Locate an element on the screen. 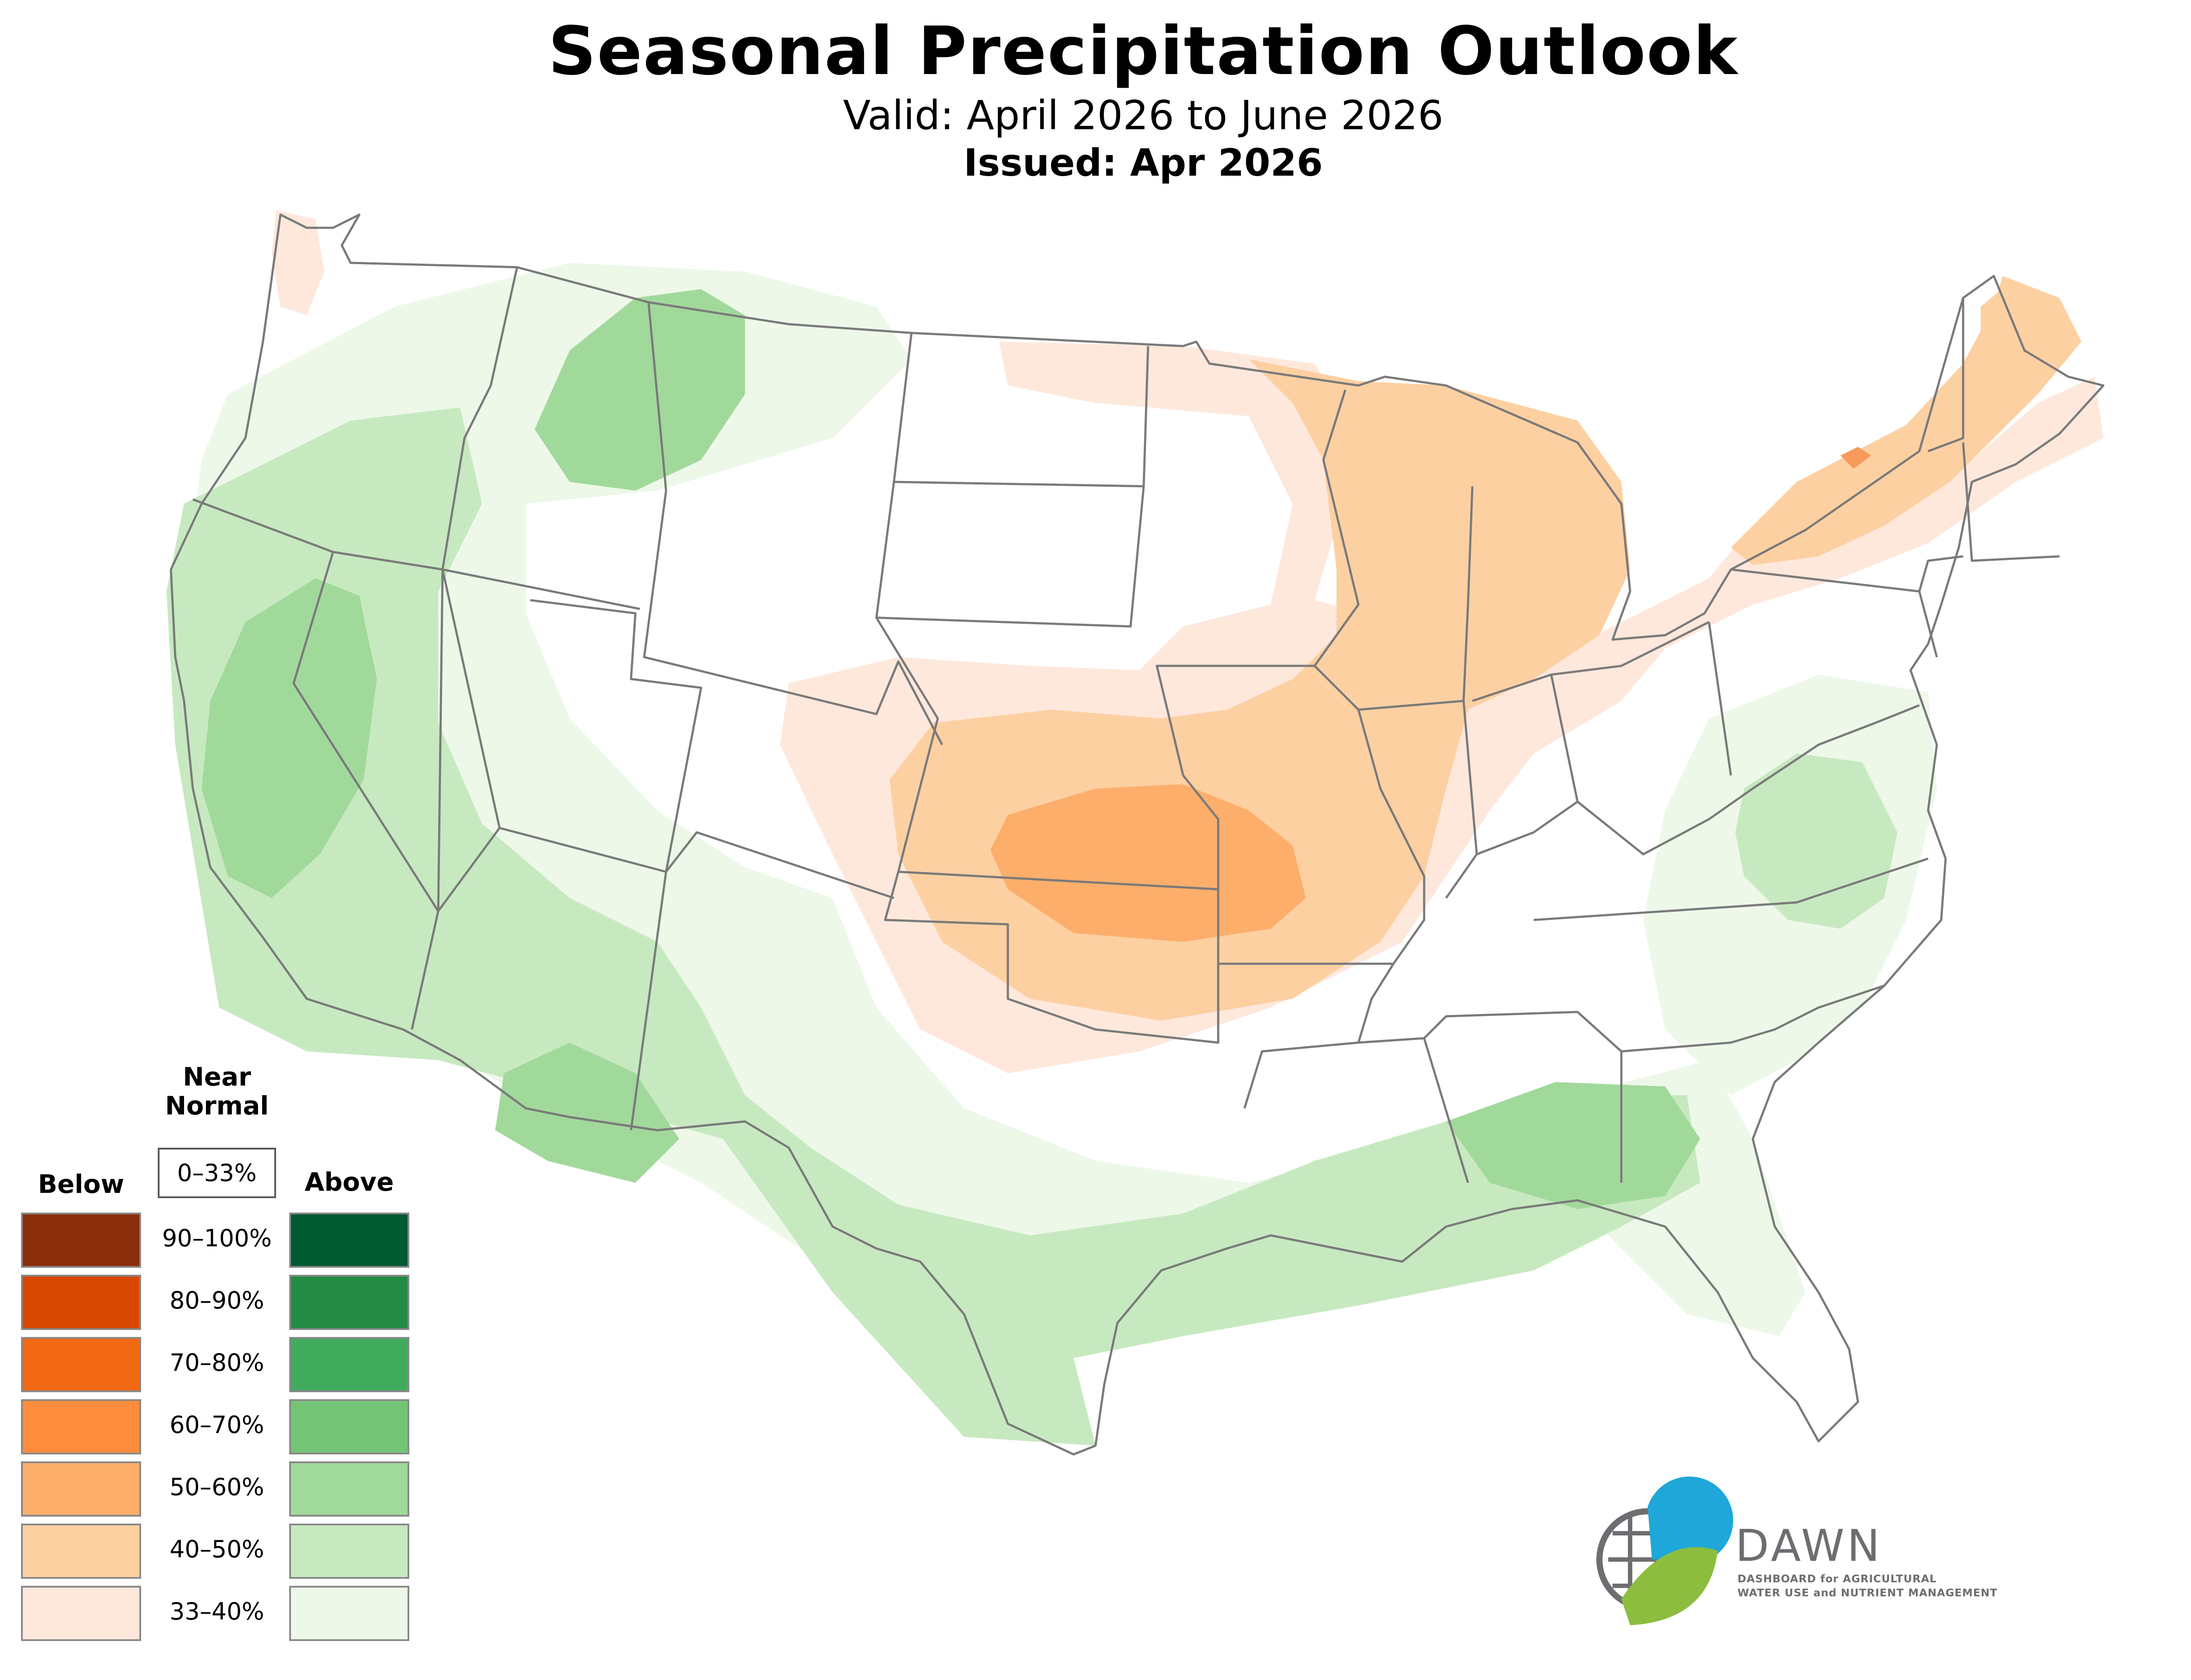 The image size is (2191, 1680). legend-swatches is located at coordinates (215, 1427).